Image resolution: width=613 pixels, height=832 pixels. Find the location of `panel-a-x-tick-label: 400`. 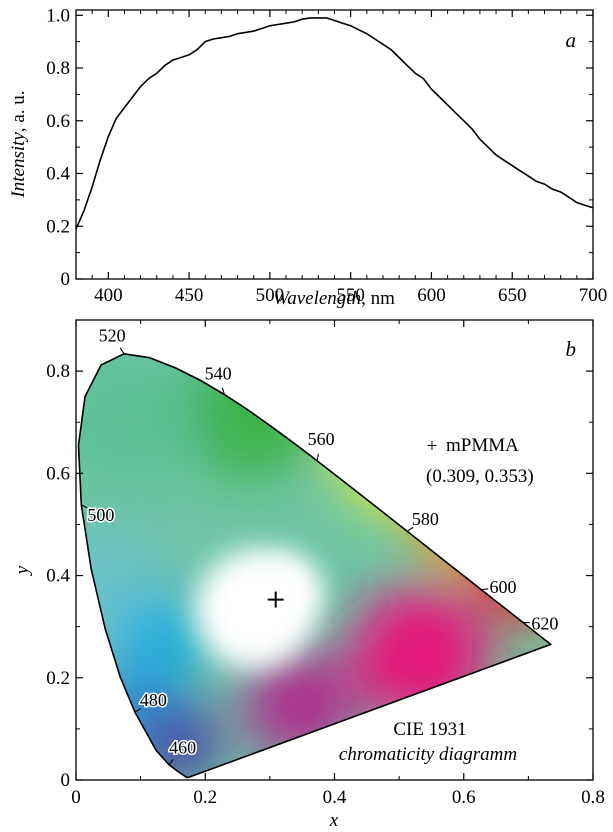

panel-a-x-tick-label: 400 is located at coordinates (108, 295).